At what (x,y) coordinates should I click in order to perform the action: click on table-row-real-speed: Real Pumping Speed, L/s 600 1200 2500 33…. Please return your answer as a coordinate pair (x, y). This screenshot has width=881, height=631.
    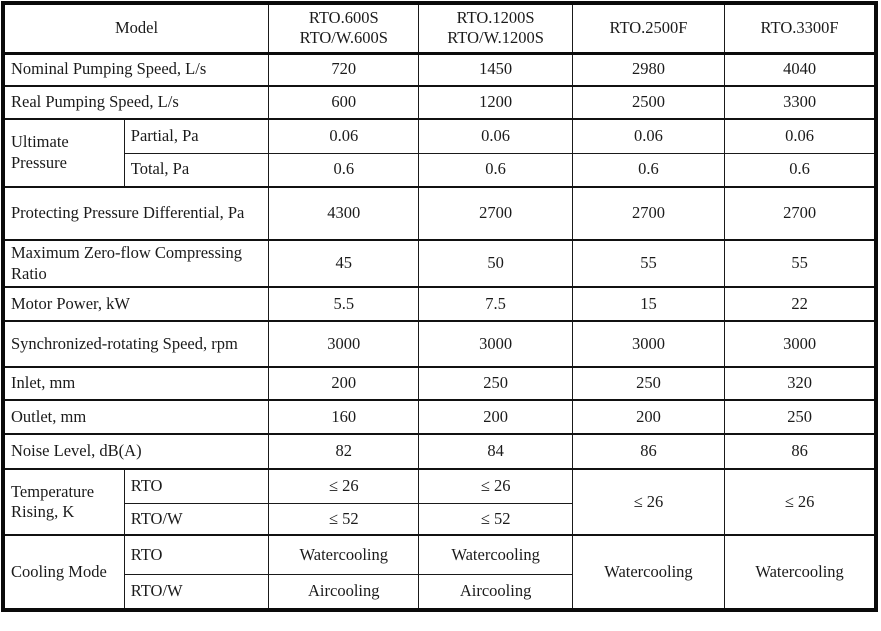
    Looking at the image, I should click on (439, 102).